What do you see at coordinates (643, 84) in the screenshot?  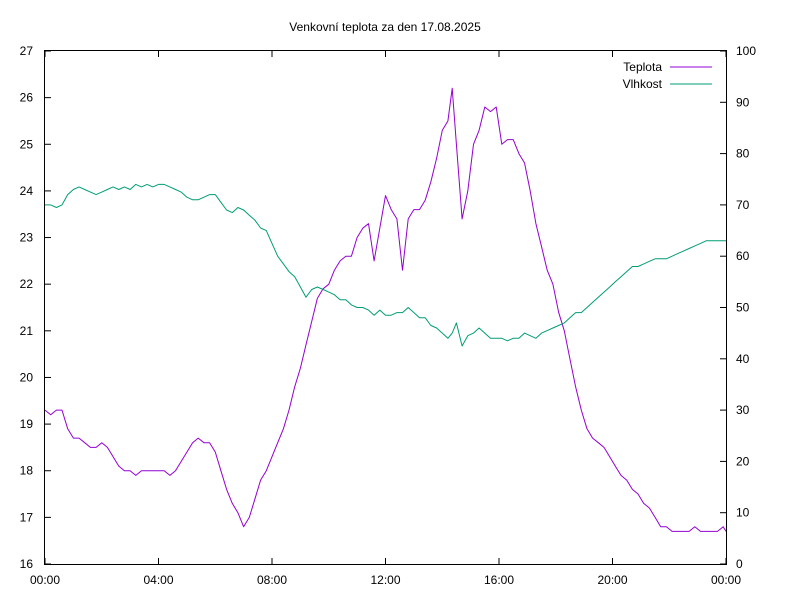 I see `legend-label: Vlhkost` at bounding box center [643, 84].